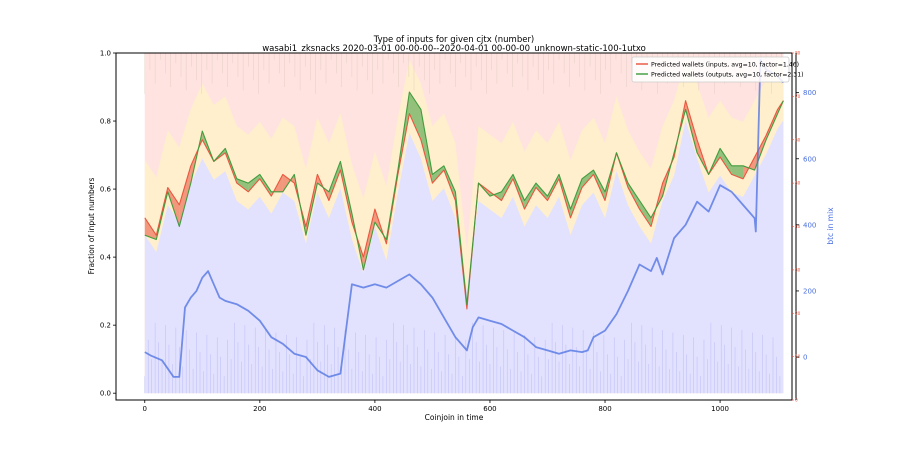 This screenshot has height=450, width=900. Describe the element at coordinates (259, 409) in the screenshot. I see `x-tick-label: 200` at that location.